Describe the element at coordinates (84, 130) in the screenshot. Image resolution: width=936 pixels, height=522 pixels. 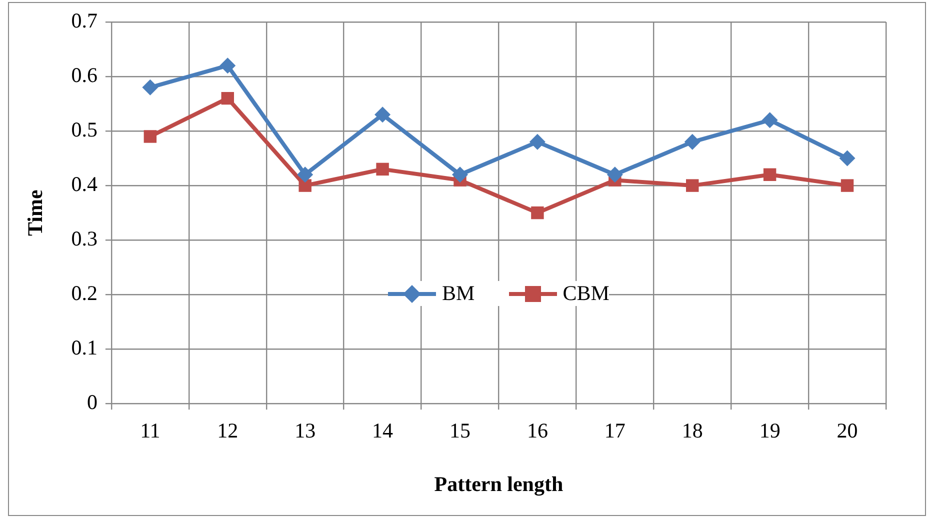
I see `y-tick-label: 0.5` at that location.